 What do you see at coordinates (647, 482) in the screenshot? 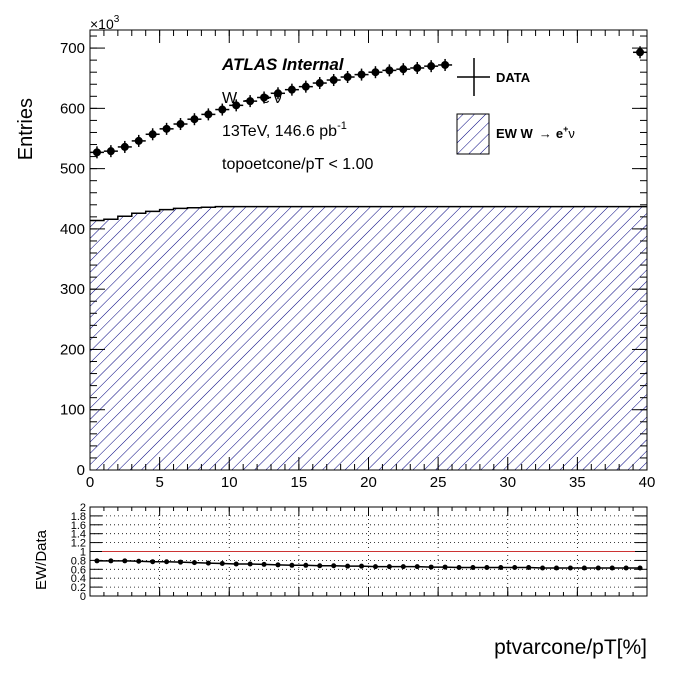
I see `x-tick-label: 40` at bounding box center [647, 482].